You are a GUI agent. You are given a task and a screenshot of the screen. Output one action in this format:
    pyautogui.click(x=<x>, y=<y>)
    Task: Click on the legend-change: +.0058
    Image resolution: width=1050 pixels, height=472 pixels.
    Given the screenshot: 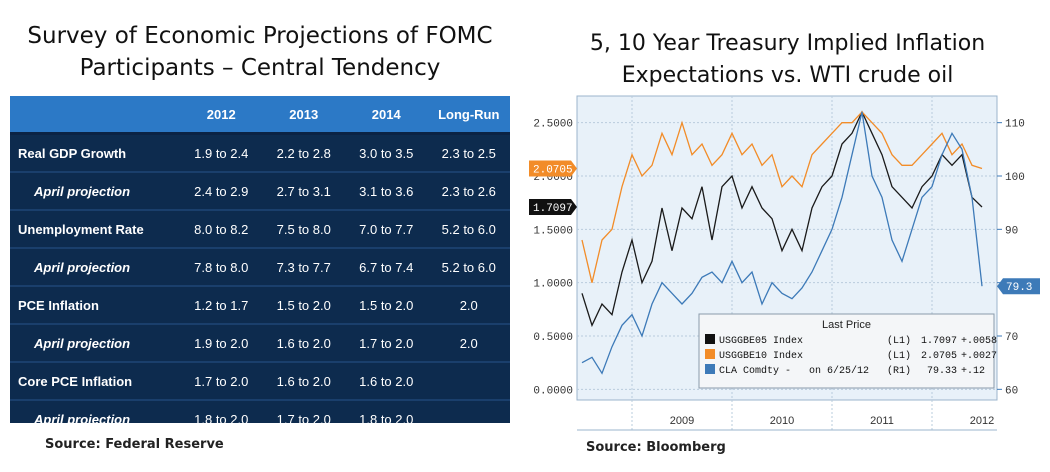 What is the action you would take?
    pyautogui.click(x=979, y=341)
    